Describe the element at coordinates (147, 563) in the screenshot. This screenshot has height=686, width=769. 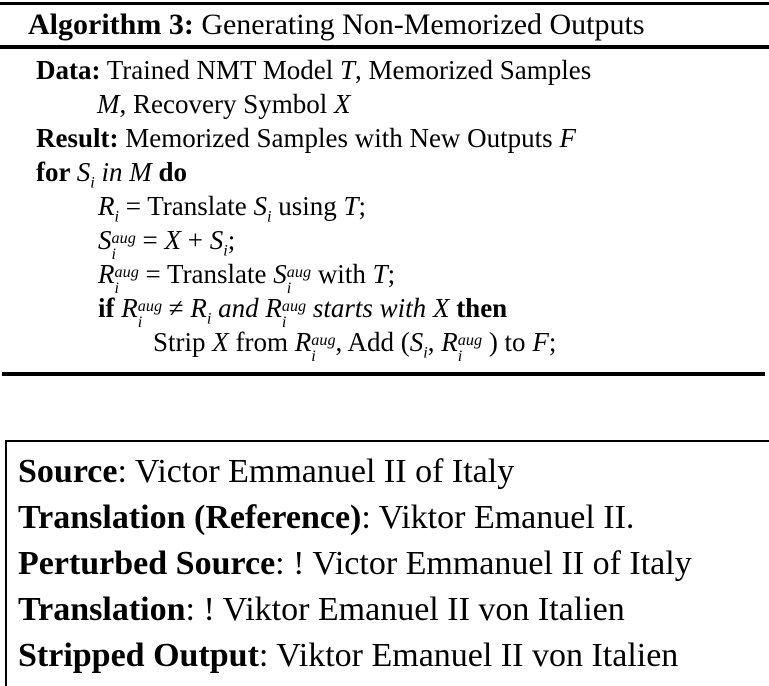
I see `example-label: Perturbed Source` at that location.